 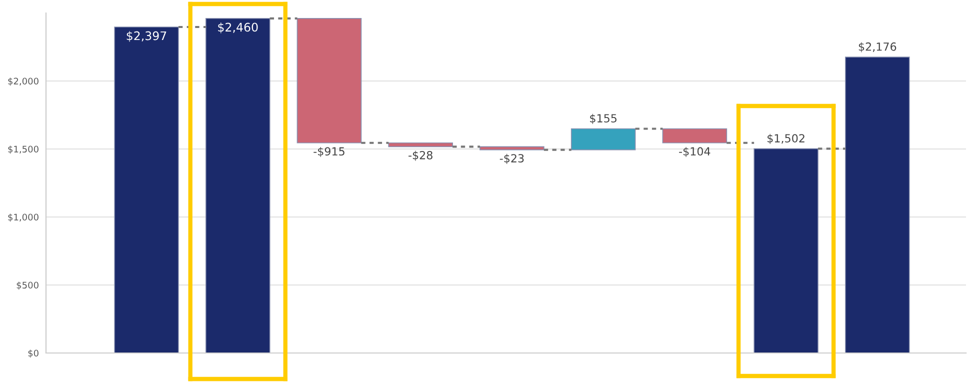 What do you see at coordinates (23, 218) in the screenshot?
I see `y-tick-label: $1,000` at bounding box center [23, 218].